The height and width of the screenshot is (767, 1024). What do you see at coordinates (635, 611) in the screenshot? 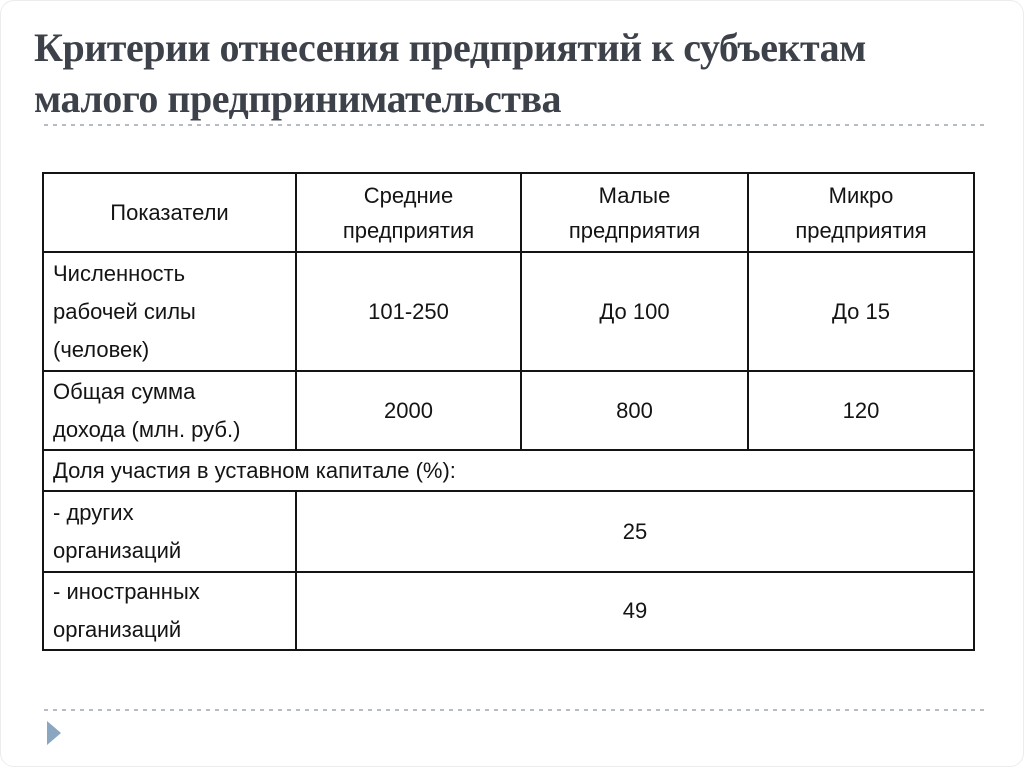
I see `foreign-organizations-value: 49` at bounding box center [635, 611].